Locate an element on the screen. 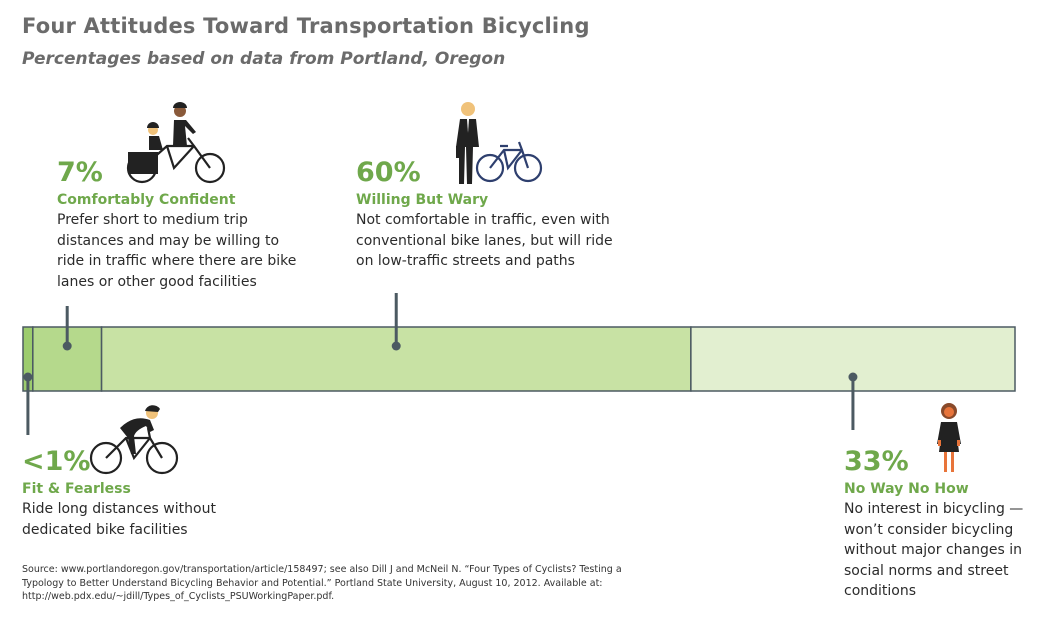 This screenshot has height=642, width=1052. desc-line: social norms and street is located at coordinates (926, 570).